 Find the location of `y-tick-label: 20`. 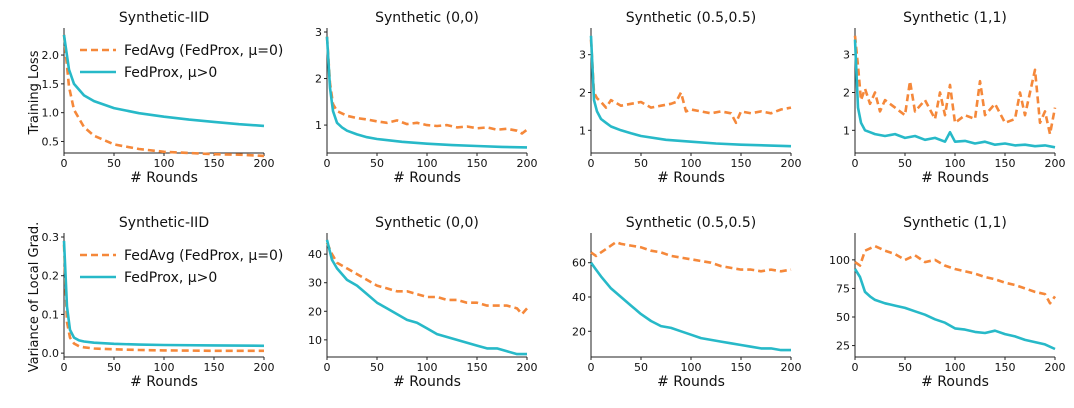

y-tick-label: 20 is located at coordinates (315, 311).